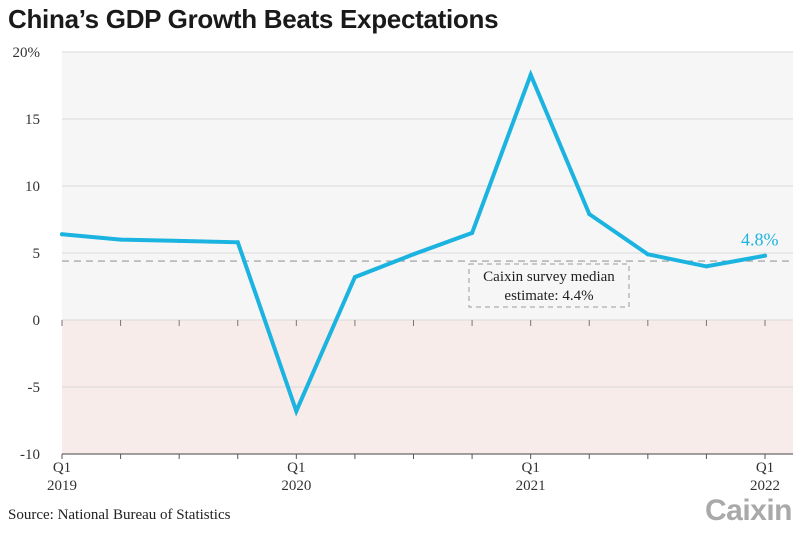 Image resolution: width=800 pixels, height=533 pixels. What do you see at coordinates (119, 515) in the screenshot?
I see `source-note: Source: National Bureau of Statistics` at bounding box center [119, 515].